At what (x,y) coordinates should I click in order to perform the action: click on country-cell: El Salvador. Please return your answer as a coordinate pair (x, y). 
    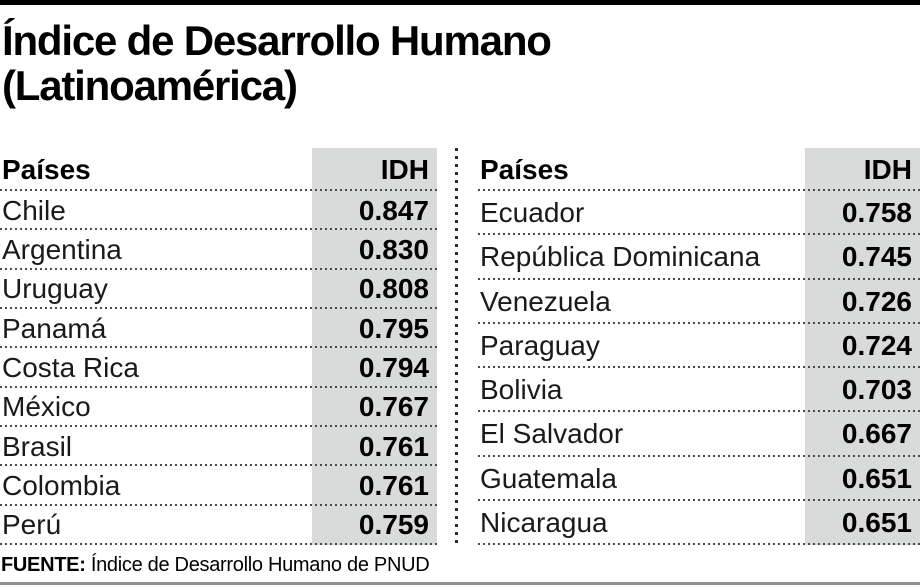
    Looking at the image, I should click on (552, 434).